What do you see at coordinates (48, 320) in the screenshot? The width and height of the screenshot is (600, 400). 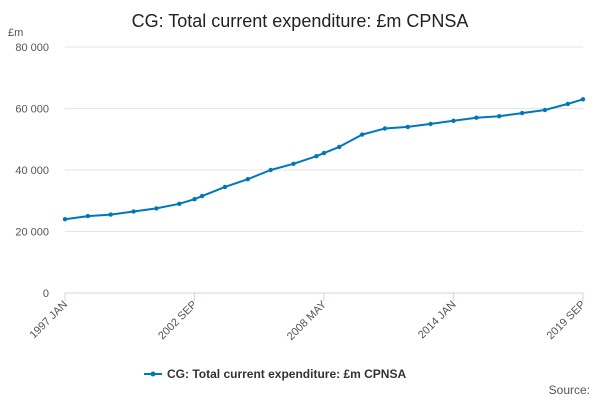 I see `x-tick-label: 1997 JAN` at bounding box center [48, 320].